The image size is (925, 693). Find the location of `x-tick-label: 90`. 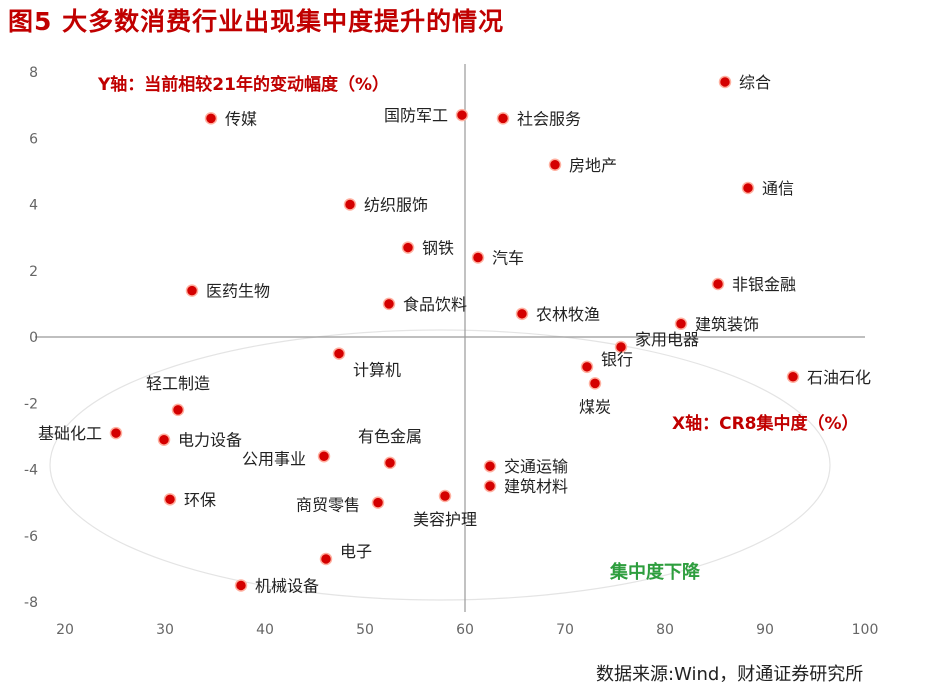

x-tick-label: 90 is located at coordinates (765, 630).